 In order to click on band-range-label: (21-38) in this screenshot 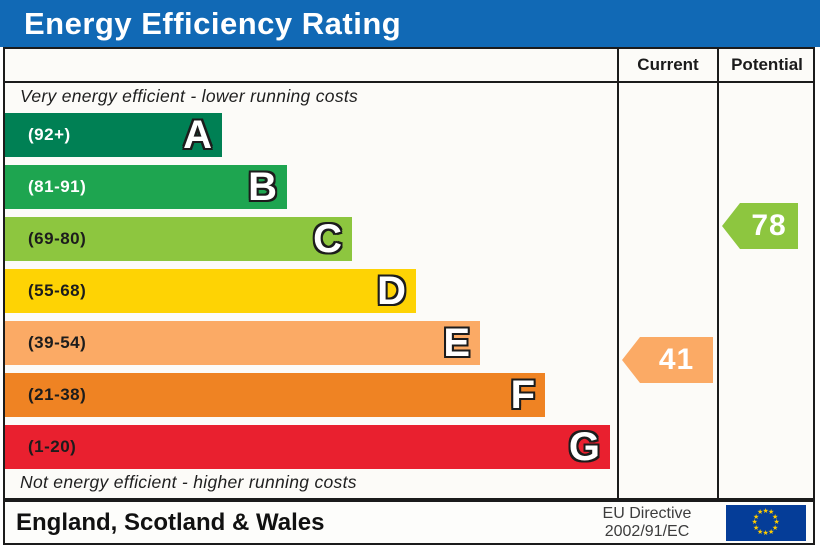, I will do `click(57, 394)`.